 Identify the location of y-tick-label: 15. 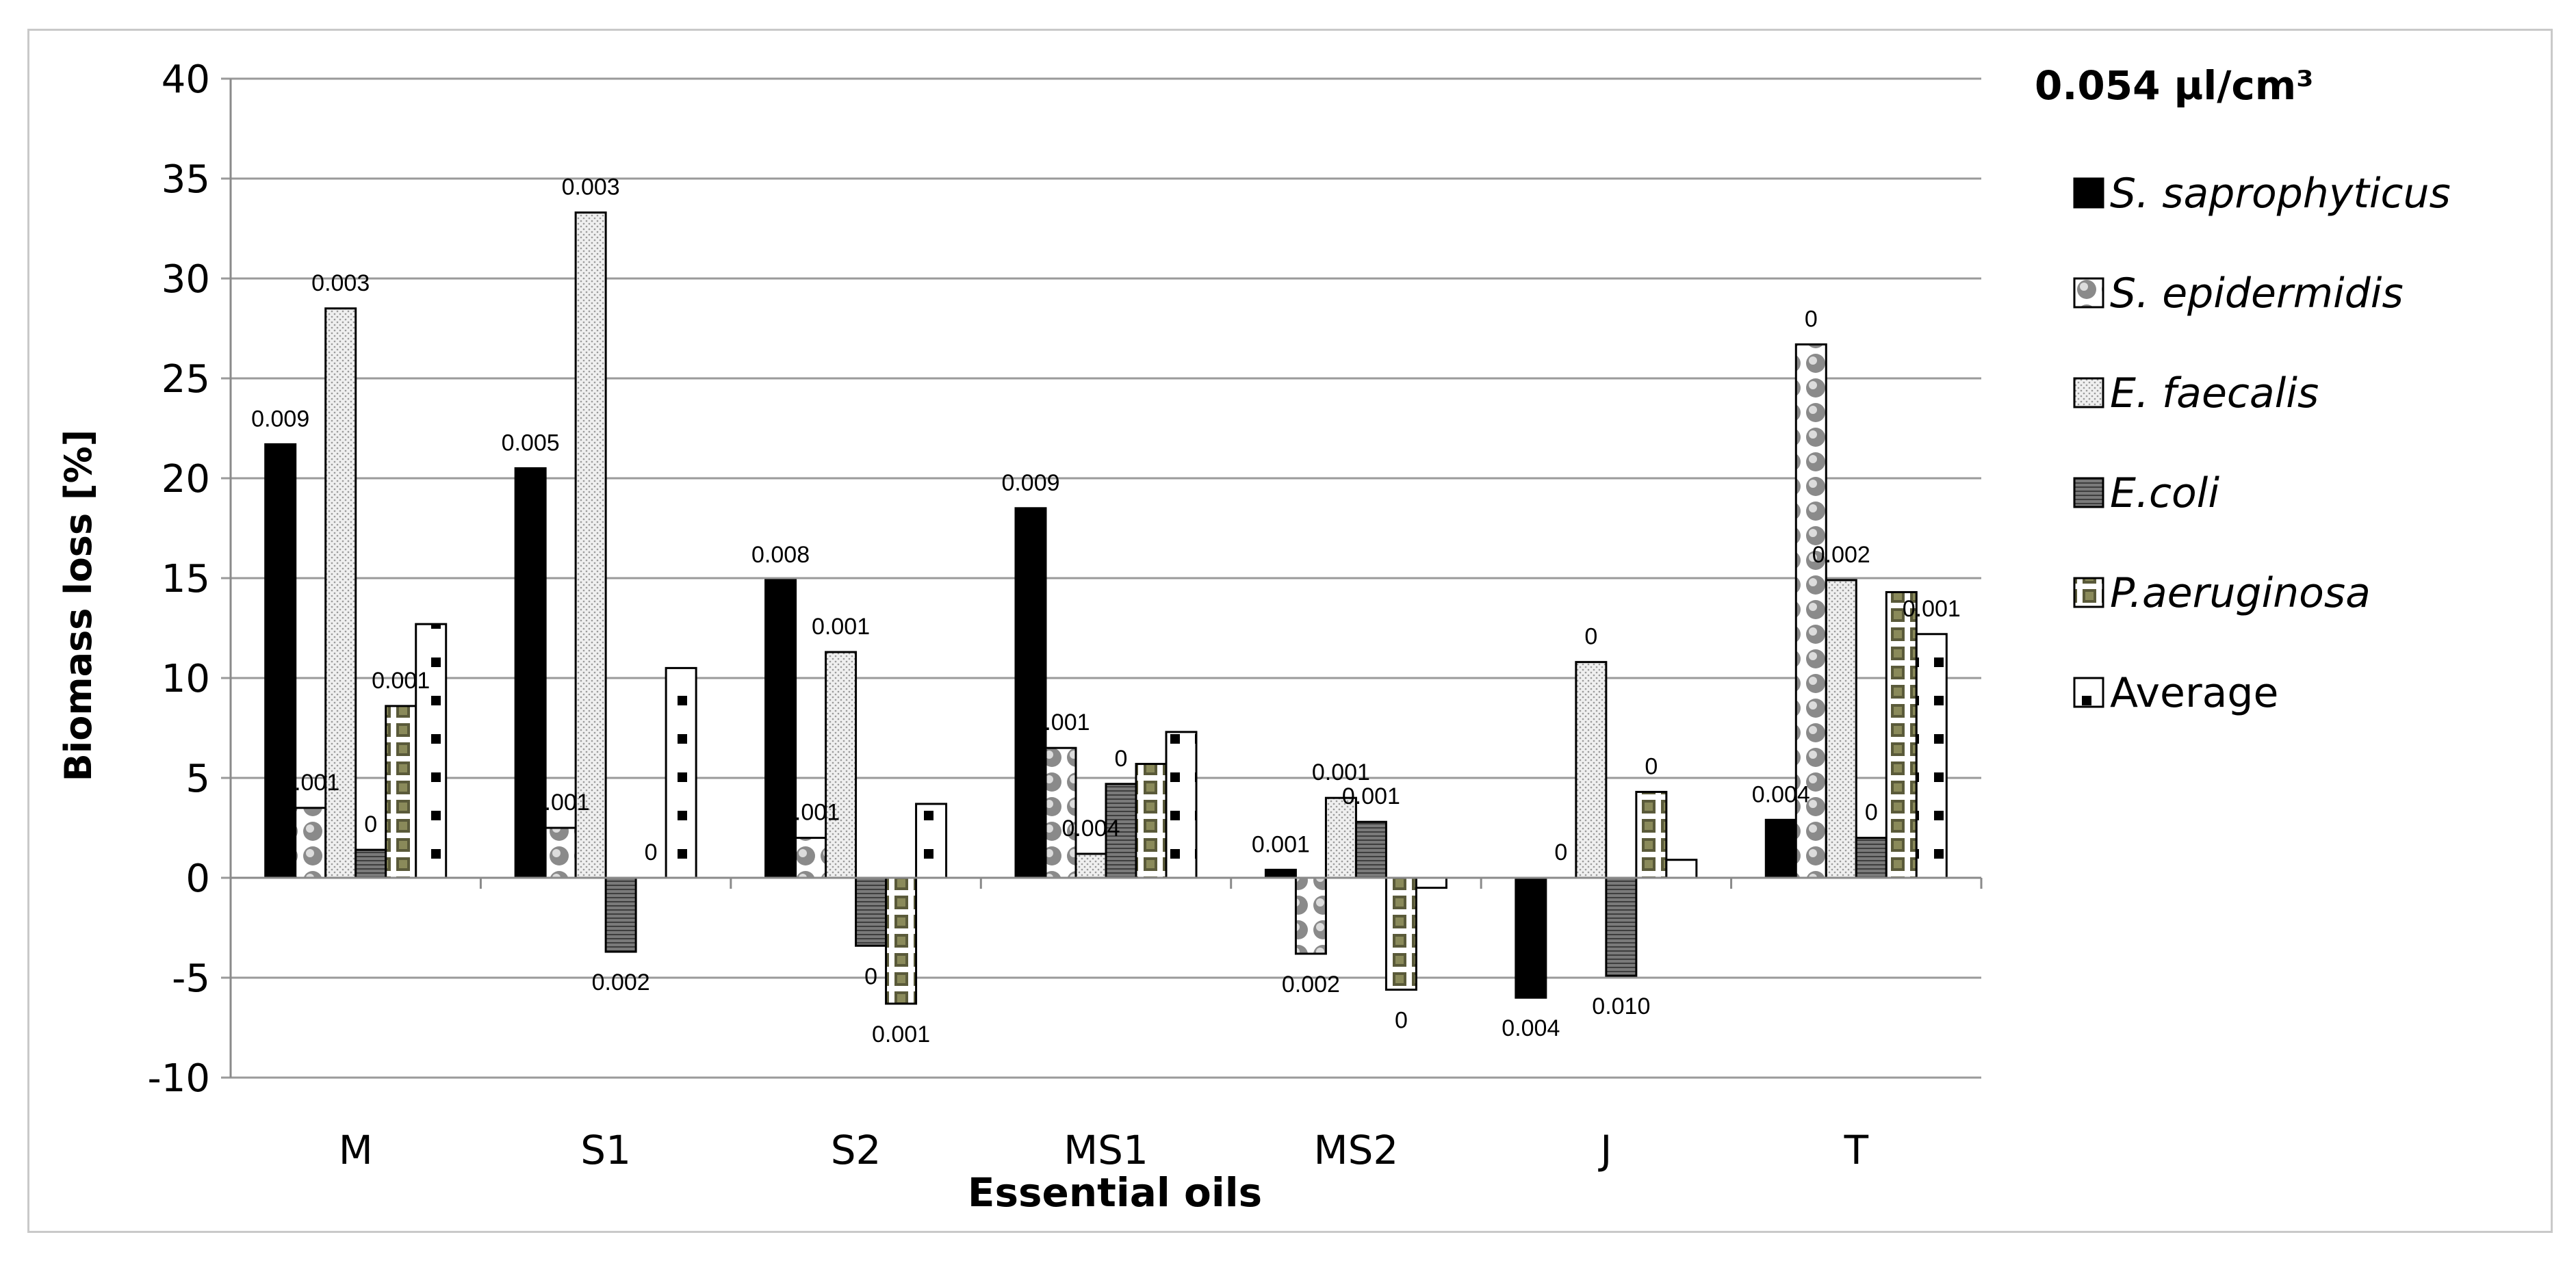
(186, 579).